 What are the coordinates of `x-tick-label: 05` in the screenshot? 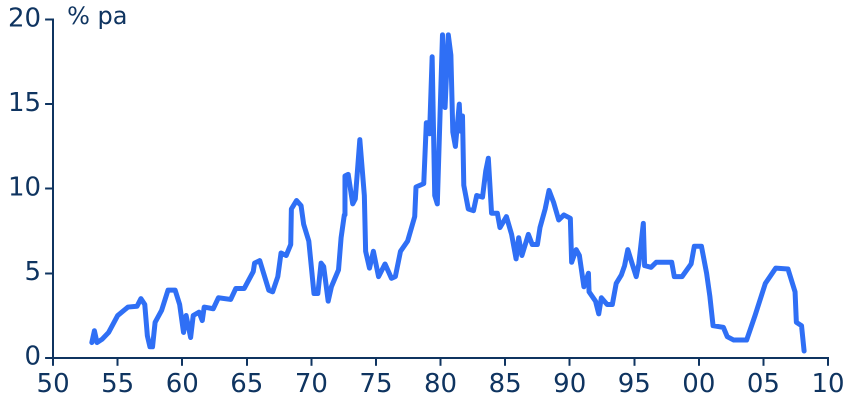 It's located at (763, 384).